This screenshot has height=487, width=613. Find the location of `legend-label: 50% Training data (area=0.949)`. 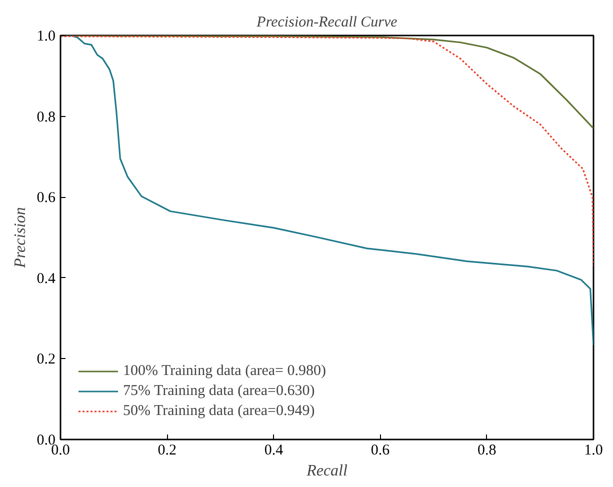

legend-label: 50% Training data (area=0.949) is located at coordinates (219, 411).